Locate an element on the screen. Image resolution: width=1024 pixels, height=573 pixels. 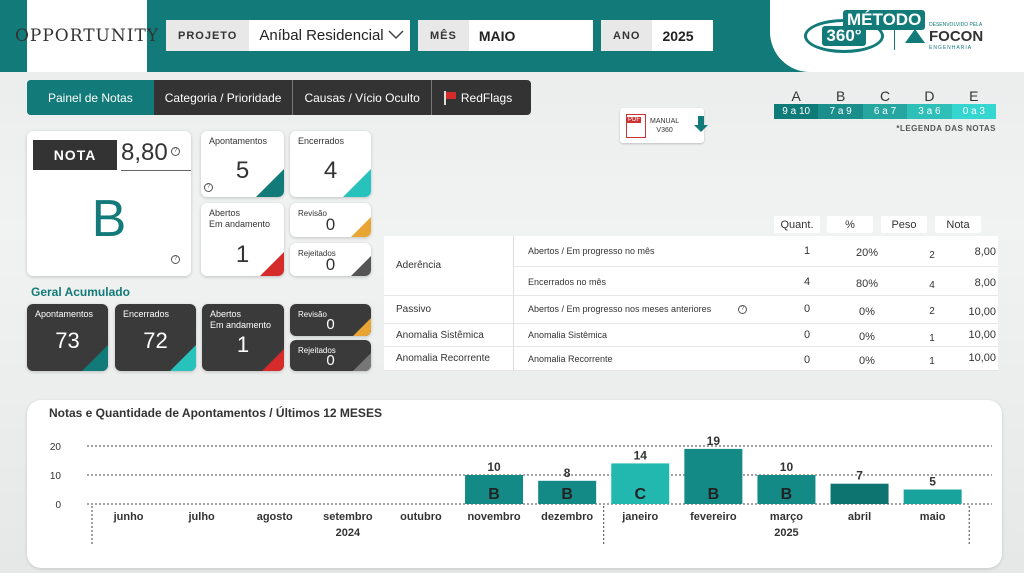
month-filter-label: MÊS is located at coordinates (443, 35).